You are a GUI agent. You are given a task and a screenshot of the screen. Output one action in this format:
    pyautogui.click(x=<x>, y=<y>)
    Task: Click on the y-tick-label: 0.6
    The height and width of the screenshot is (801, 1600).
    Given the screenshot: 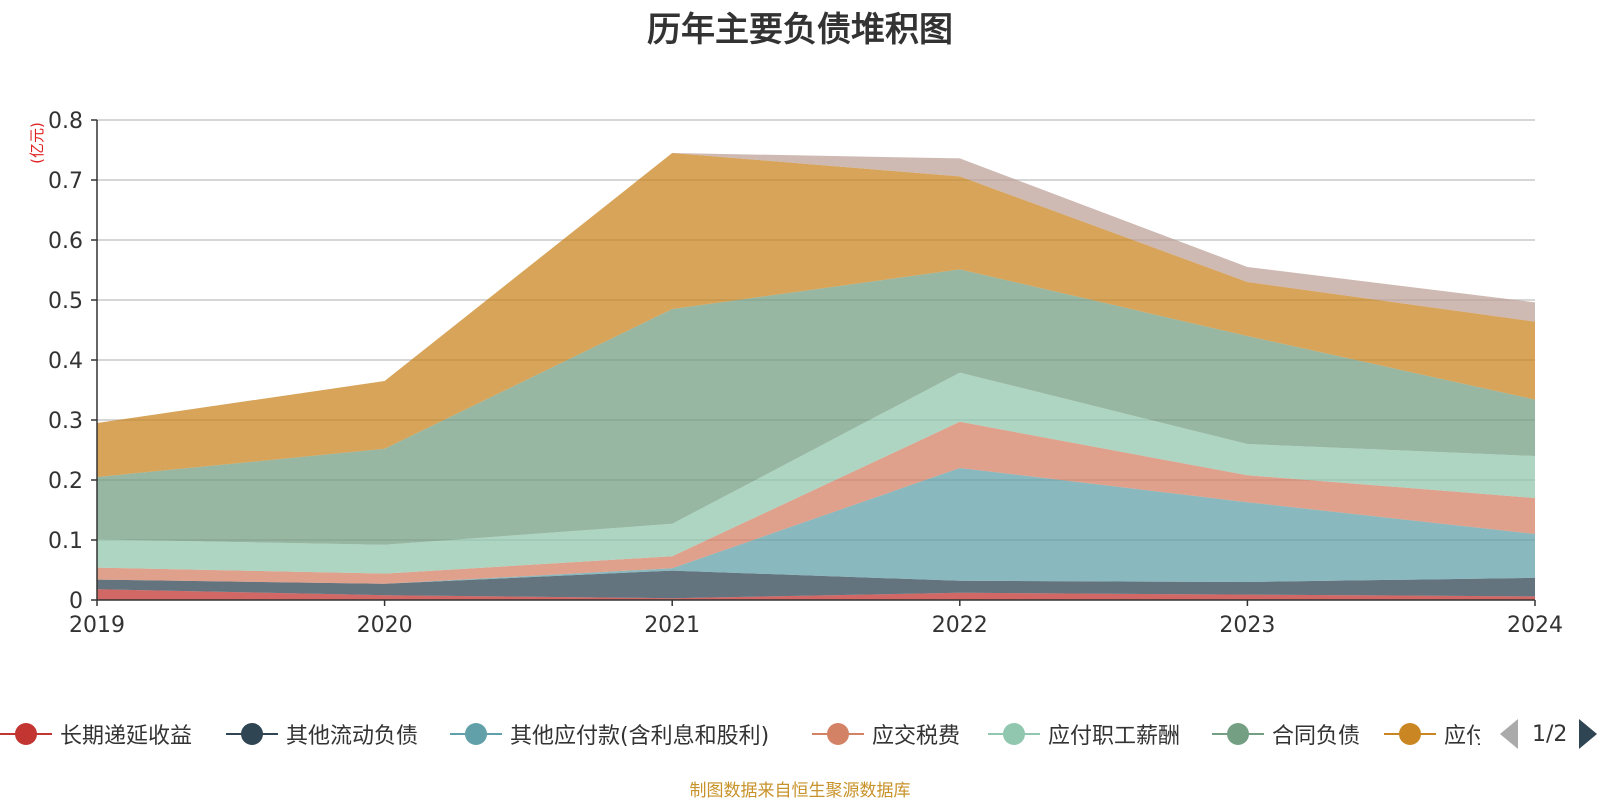 What is the action you would take?
    pyautogui.click(x=65, y=241)
    